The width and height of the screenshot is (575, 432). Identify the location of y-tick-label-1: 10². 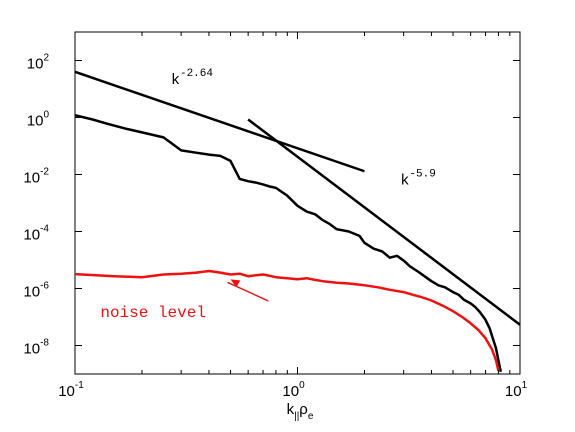
(38, 63).